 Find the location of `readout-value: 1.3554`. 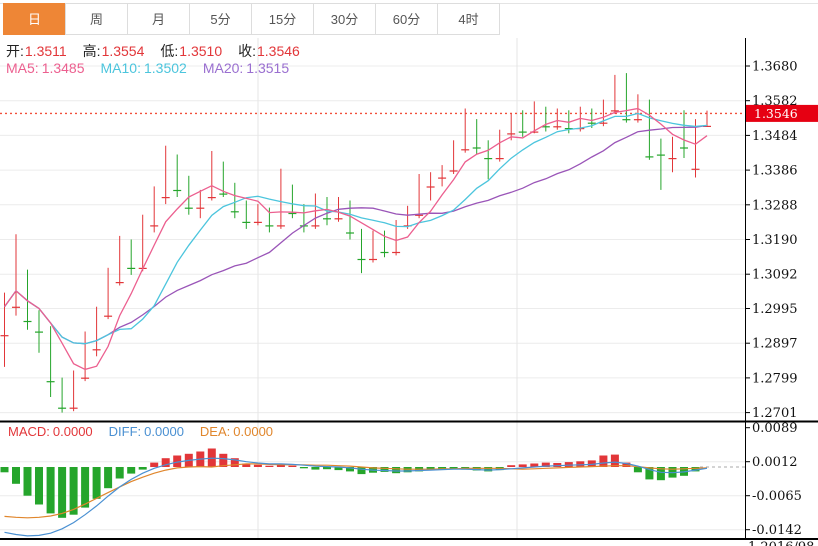

readout-value: 1.3554 is located at coordinates (123, 51).